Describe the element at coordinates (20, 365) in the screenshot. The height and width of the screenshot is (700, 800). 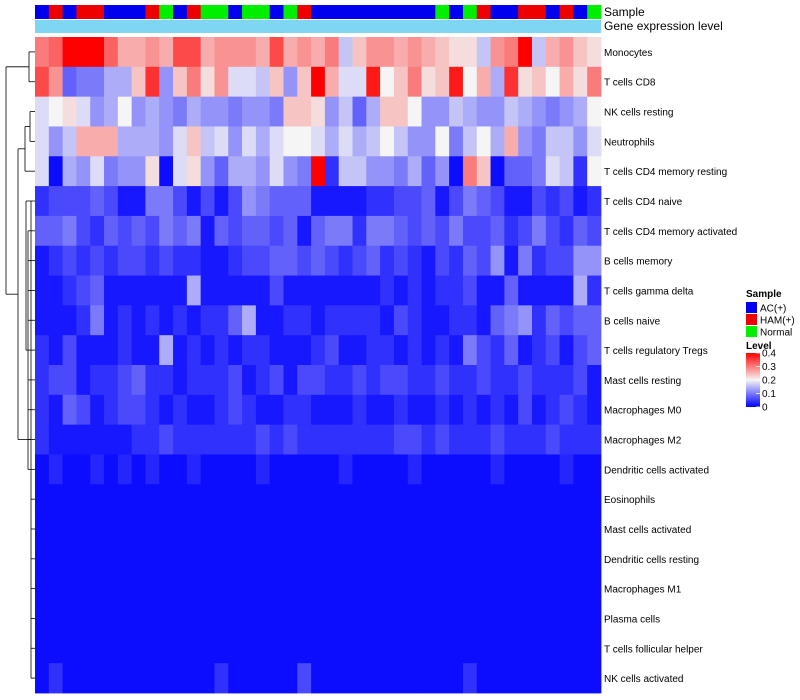
I see `row-dendrogram` at that location.